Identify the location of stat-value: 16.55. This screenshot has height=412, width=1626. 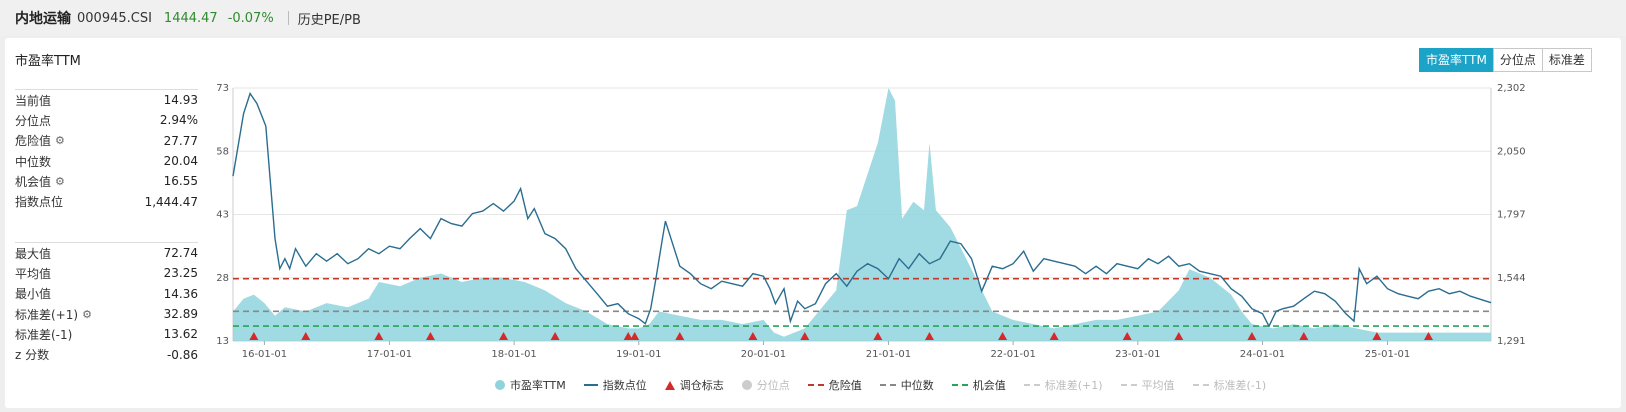
(180, 181).